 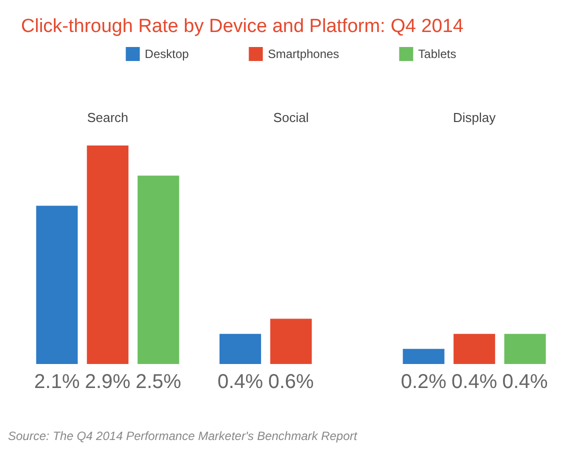 I want to click on legend-label: Smartphones, so click(x=304, y=54).